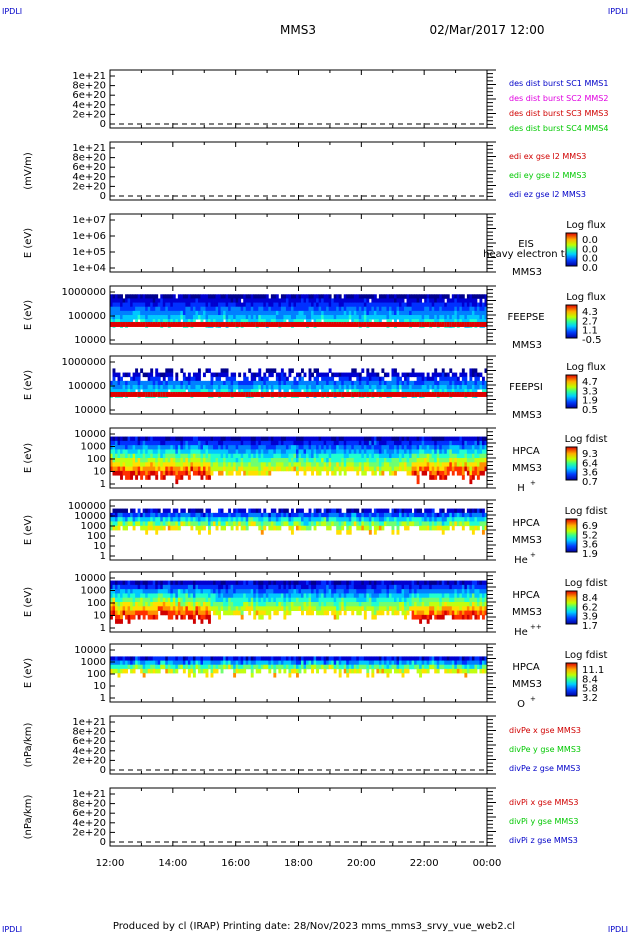 This screenshot has width=630, height=934. What do you see at coordinates (527, 468) in the screenshot?
I see `spacecraft-label: MMS3` at bounding box center [527, 468].